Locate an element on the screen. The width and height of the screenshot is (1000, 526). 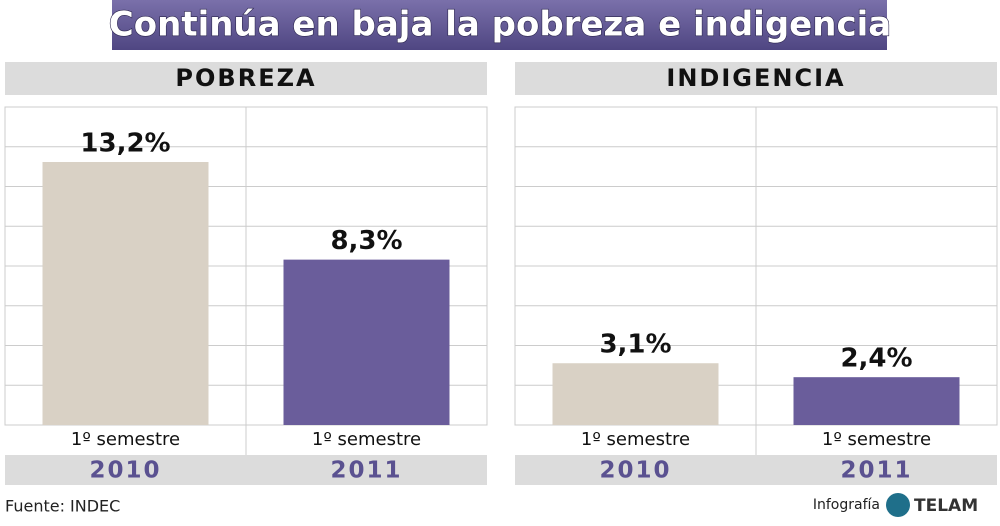
source: Fuente: INDEC is located at coordinates (62, 506).